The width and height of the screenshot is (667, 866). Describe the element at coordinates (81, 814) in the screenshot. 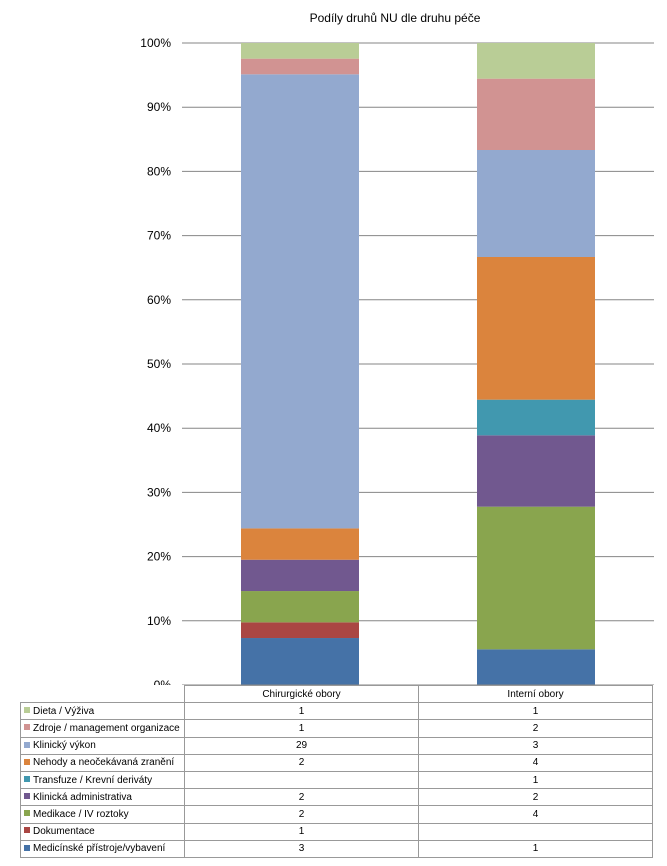

I see `legend-label: Medikace / IV roztoky` at that location.